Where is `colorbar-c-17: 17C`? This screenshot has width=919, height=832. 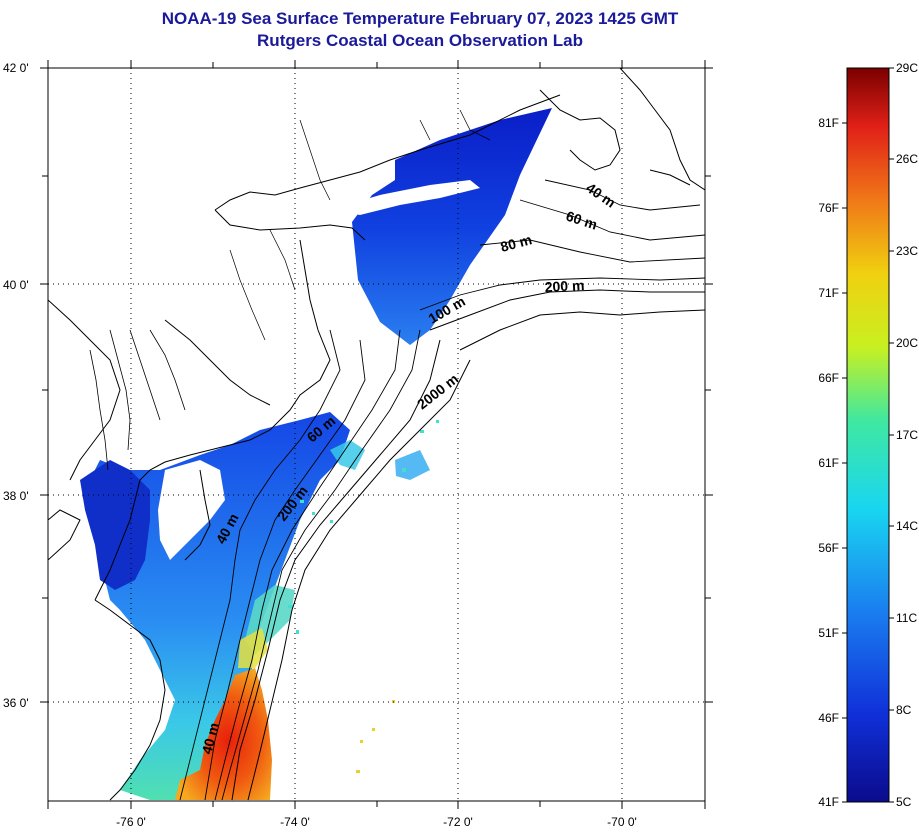
colorbar-c-17: 17C is located at coordinates (907, 435).